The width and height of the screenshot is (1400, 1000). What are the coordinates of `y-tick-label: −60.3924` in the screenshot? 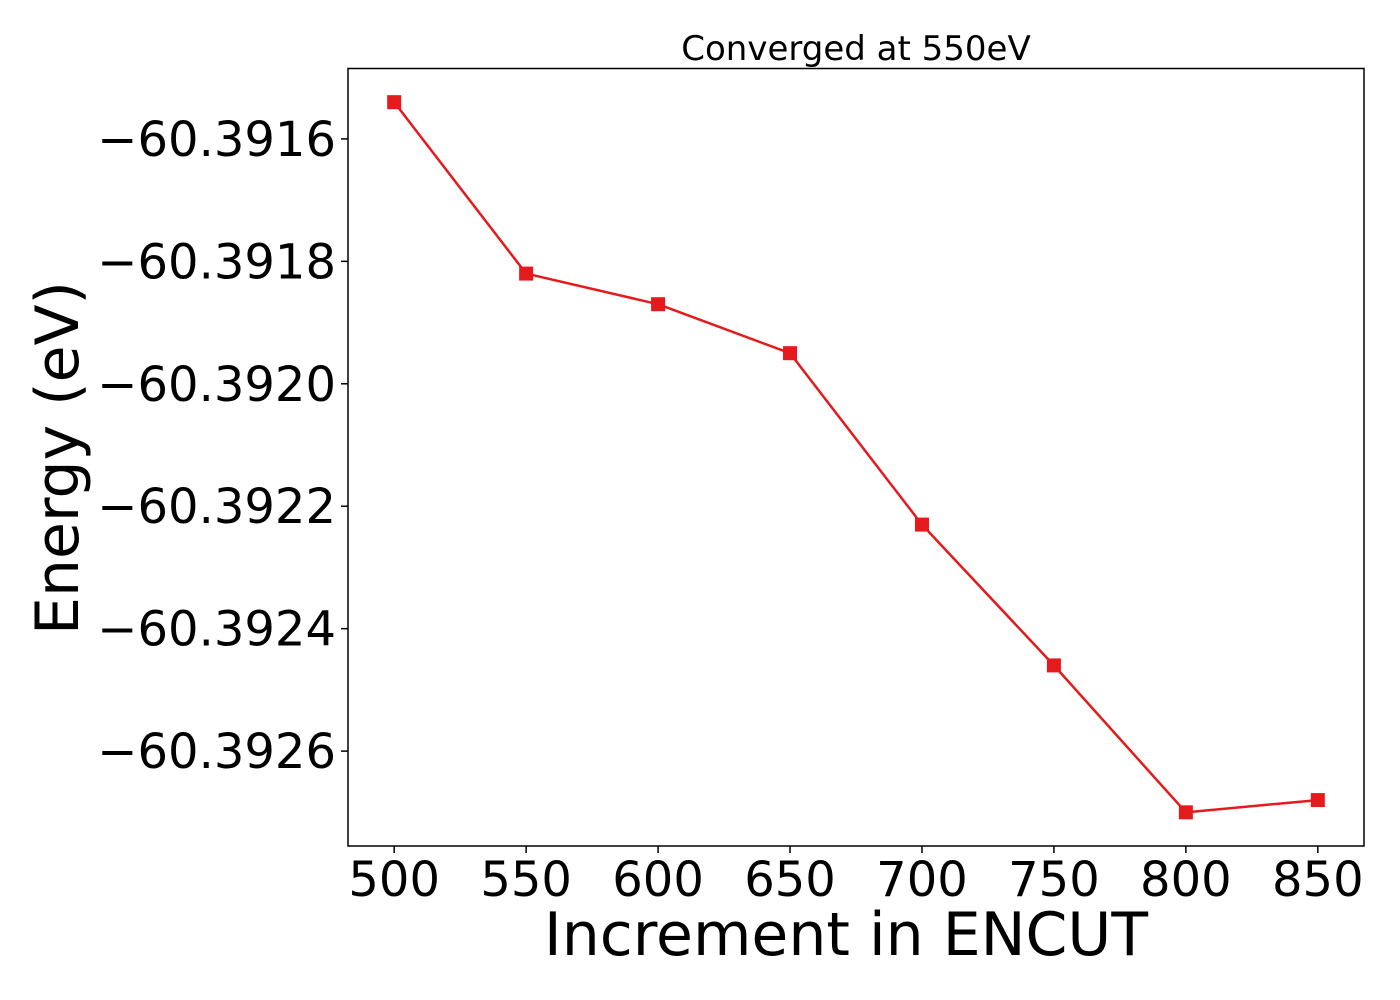 It's located at (216, 630).